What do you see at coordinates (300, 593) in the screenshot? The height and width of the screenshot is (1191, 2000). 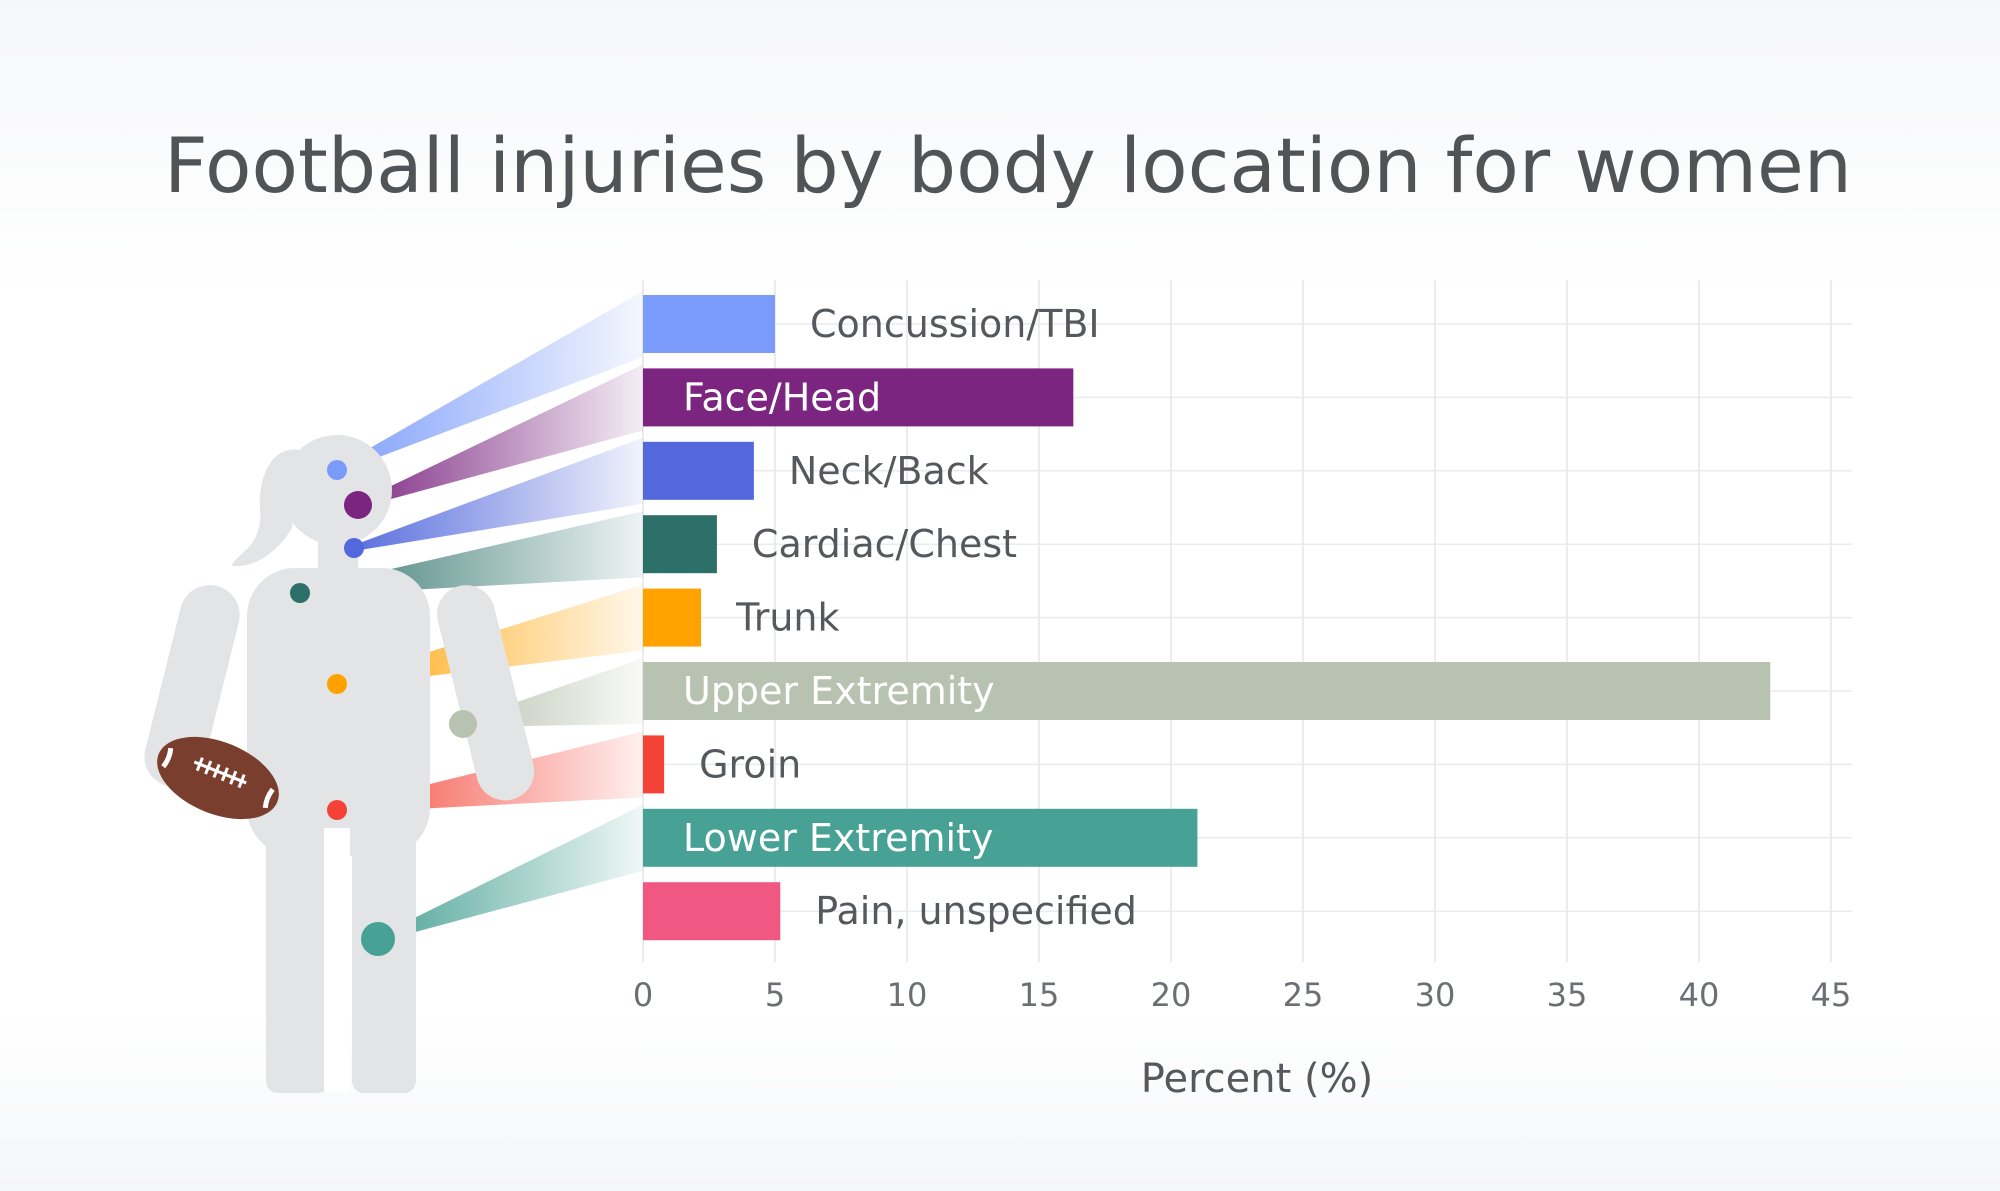 I see `dot-cardiac-chest` at bounding box center [300, 593].